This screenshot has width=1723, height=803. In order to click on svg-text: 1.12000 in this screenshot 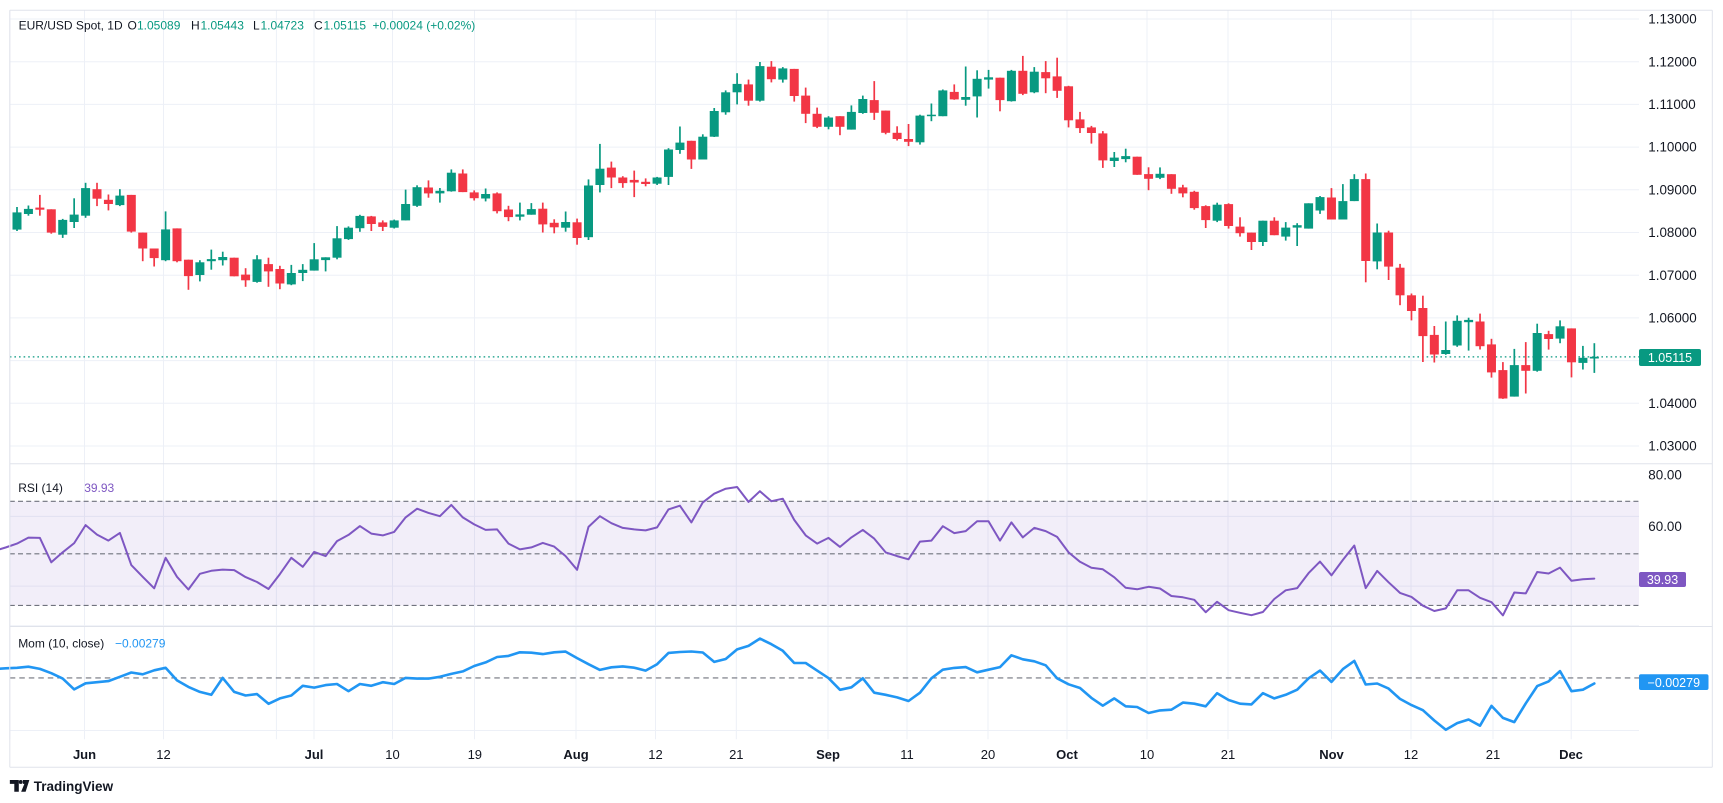, I will do `click(1672, 61)`.